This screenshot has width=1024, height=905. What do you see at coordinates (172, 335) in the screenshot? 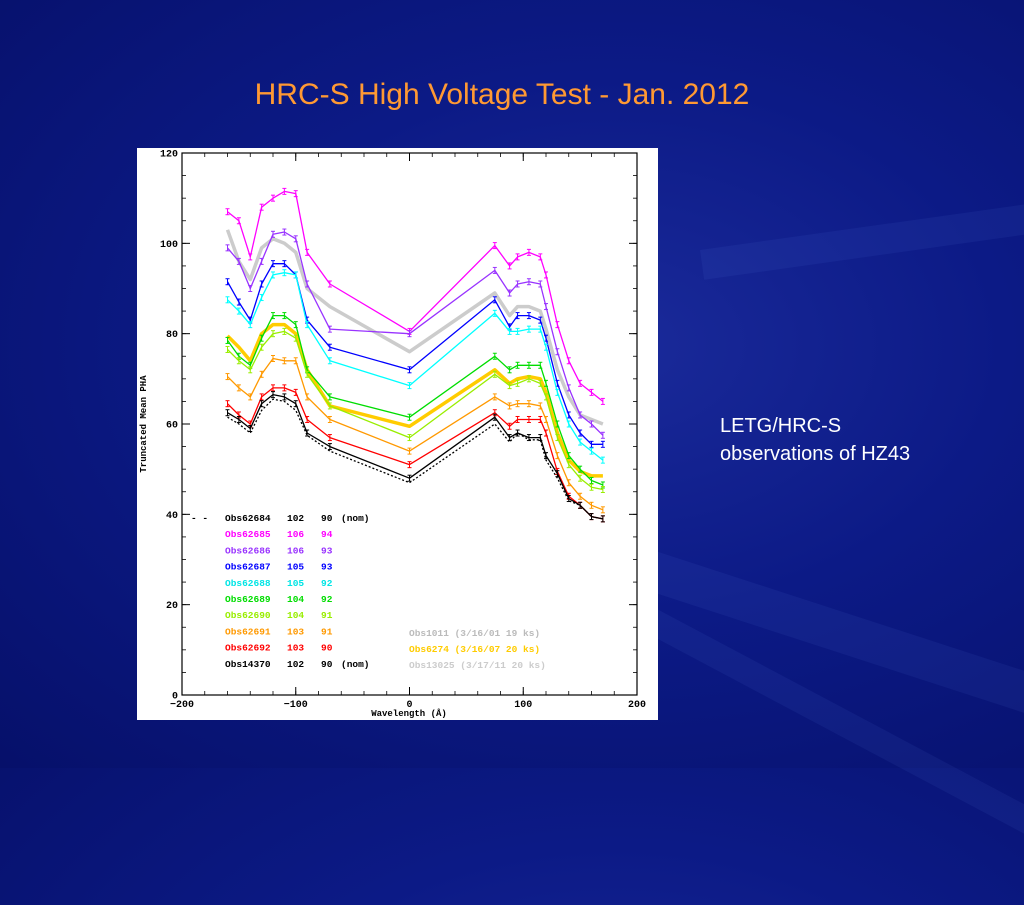
I see `y-tick-label: 80` at bounding box center [172, 335].